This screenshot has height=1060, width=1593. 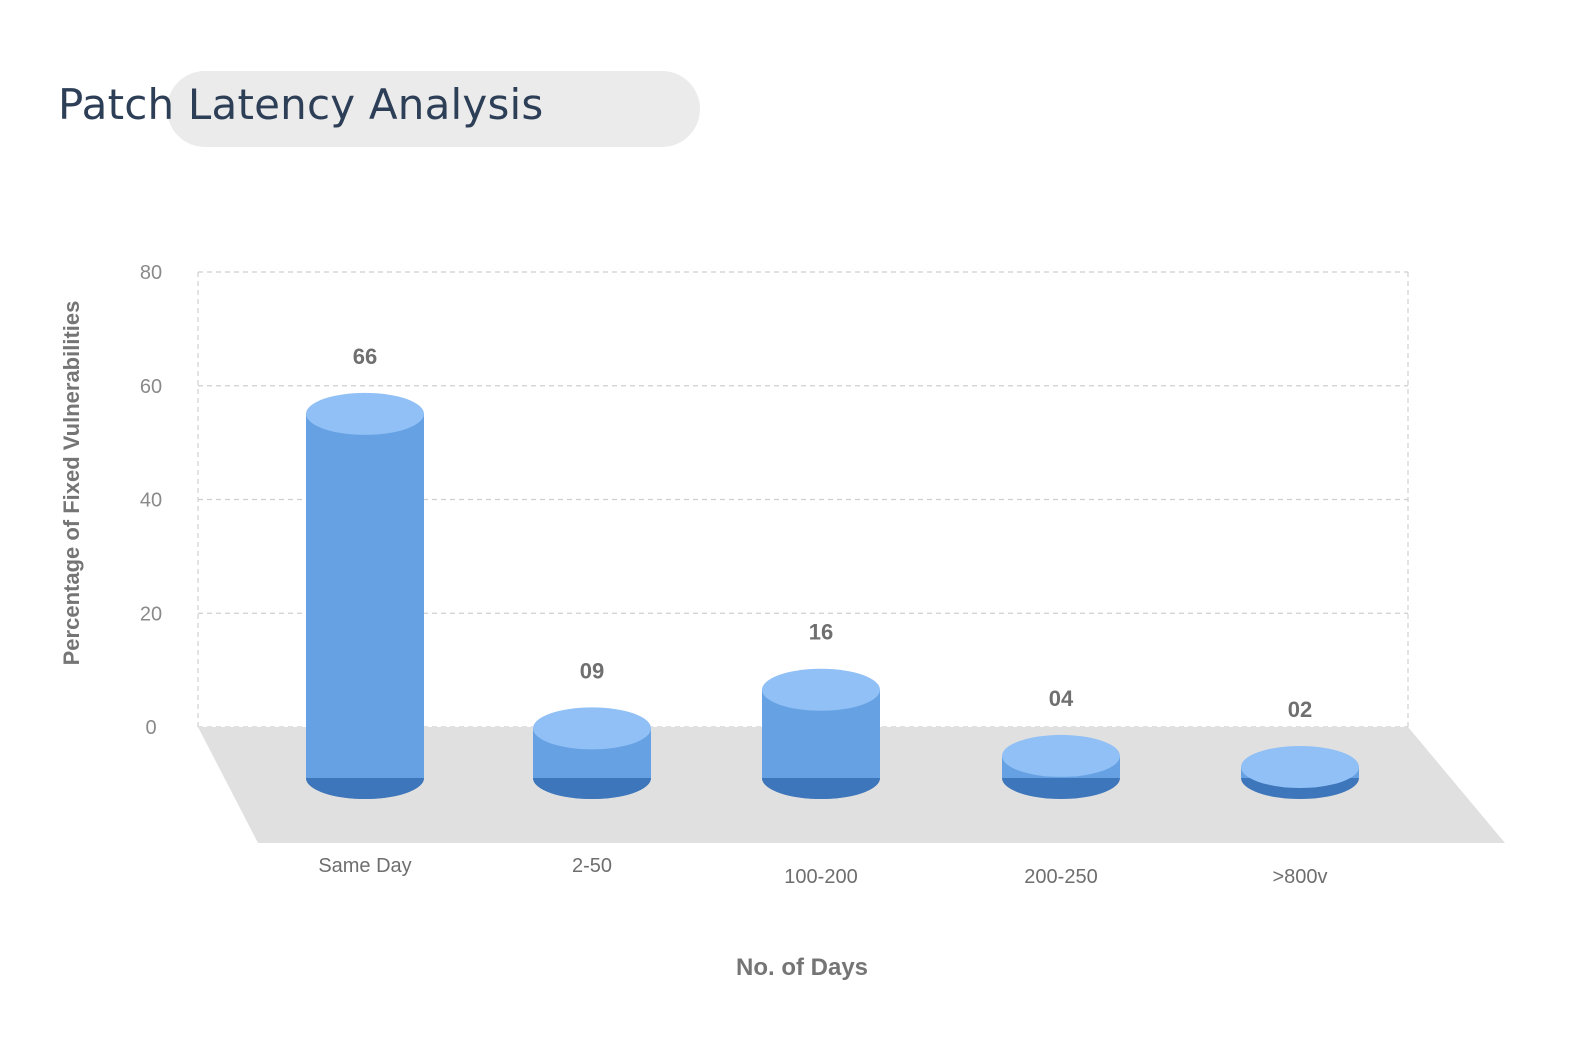 I want to click on x-tick-label: 100-200, so click(x=820, y=877).